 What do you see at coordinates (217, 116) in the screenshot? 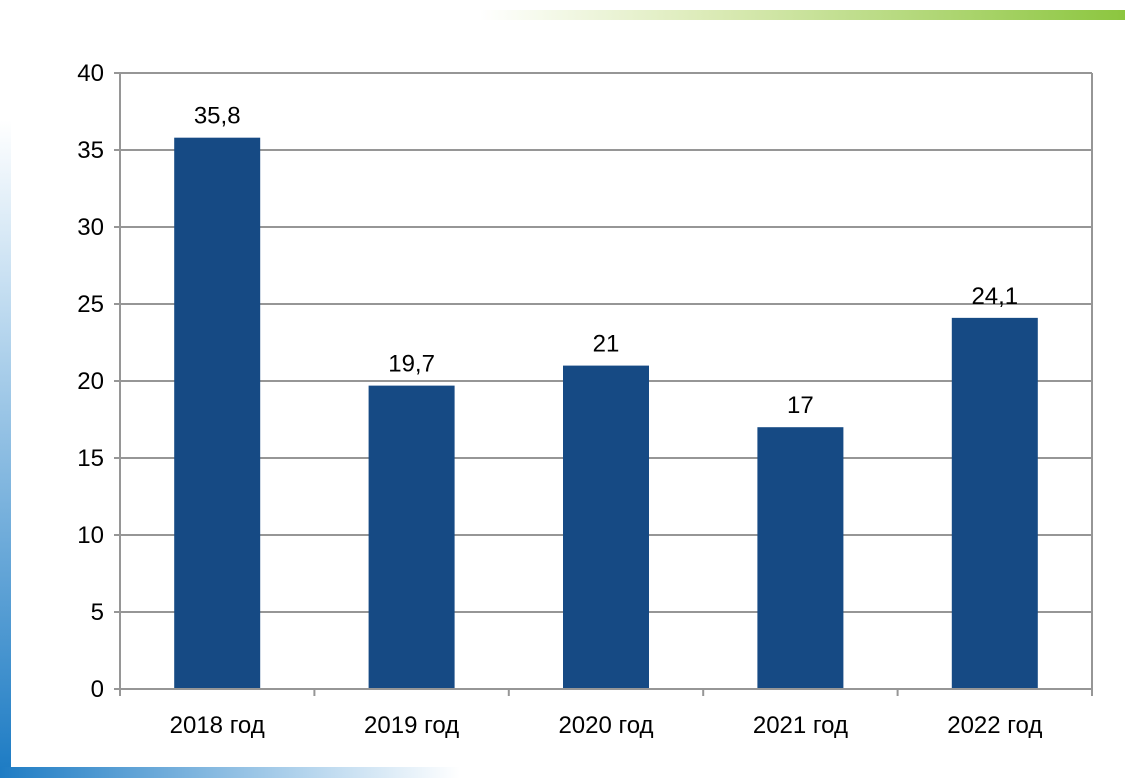
I see `data-label: 35,8` at bounding box center [217, 116].